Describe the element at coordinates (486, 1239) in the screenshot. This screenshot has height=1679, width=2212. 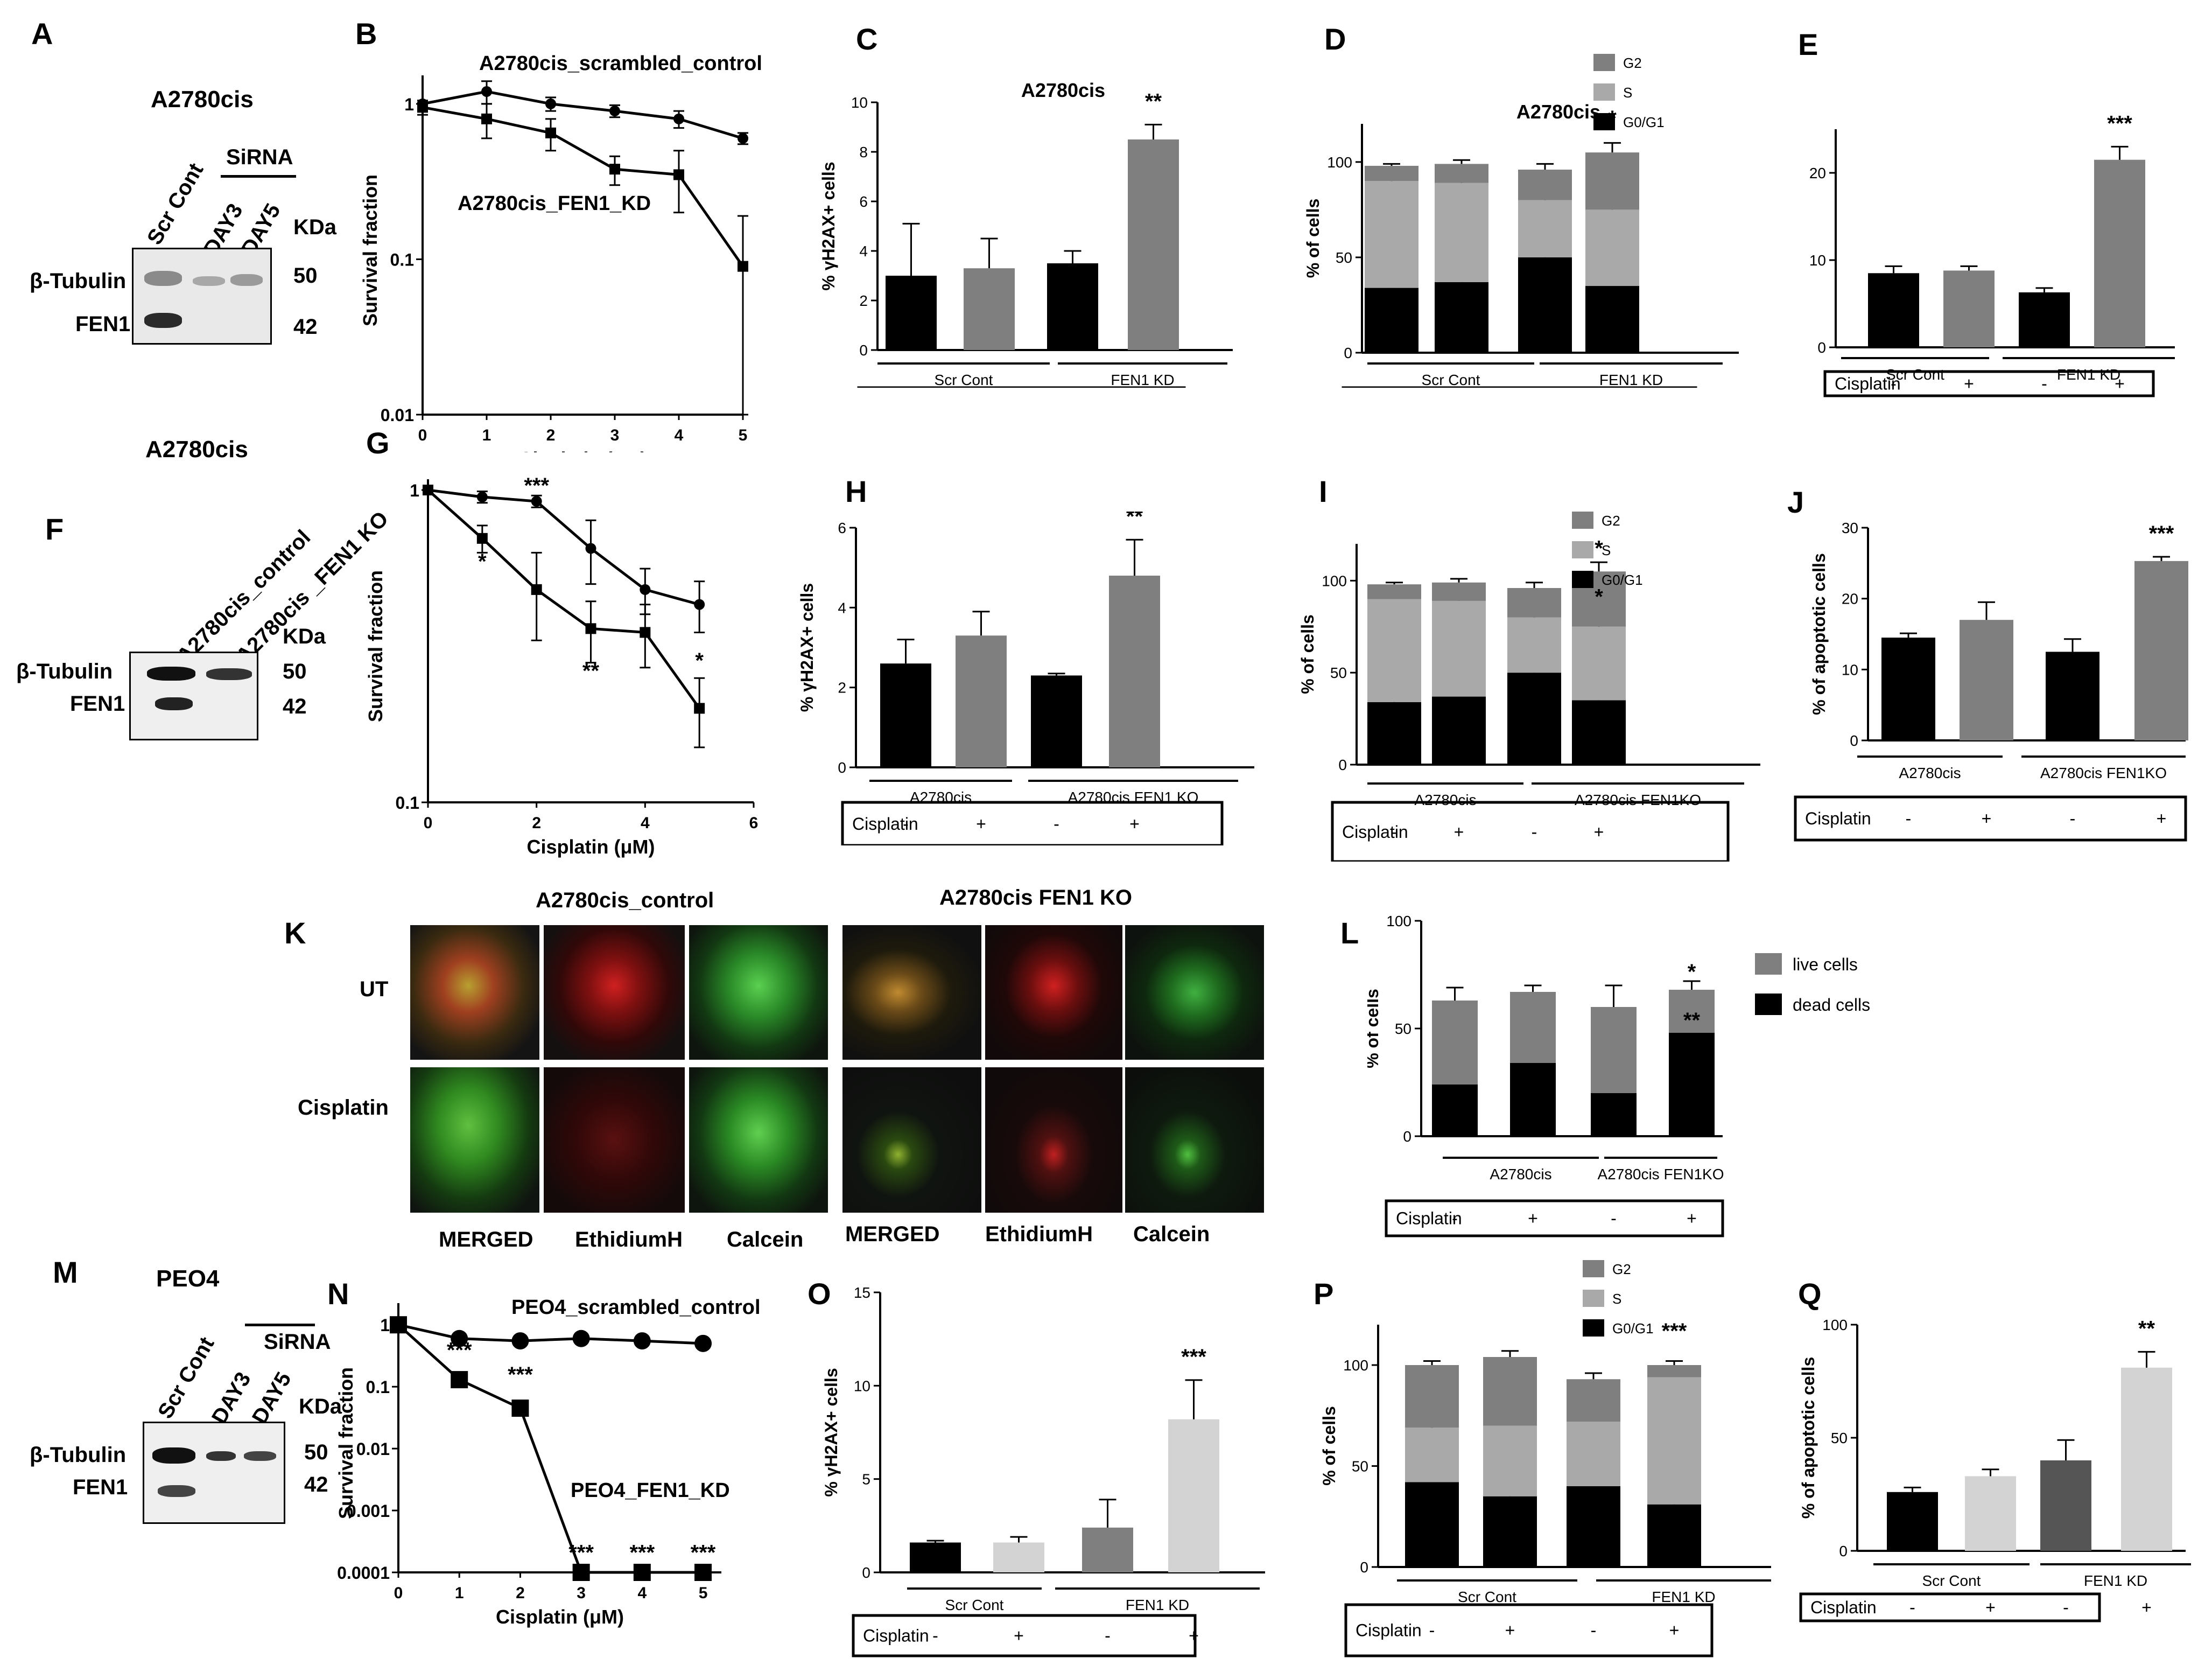
I see `micro-col-label: MERGED` at that location.